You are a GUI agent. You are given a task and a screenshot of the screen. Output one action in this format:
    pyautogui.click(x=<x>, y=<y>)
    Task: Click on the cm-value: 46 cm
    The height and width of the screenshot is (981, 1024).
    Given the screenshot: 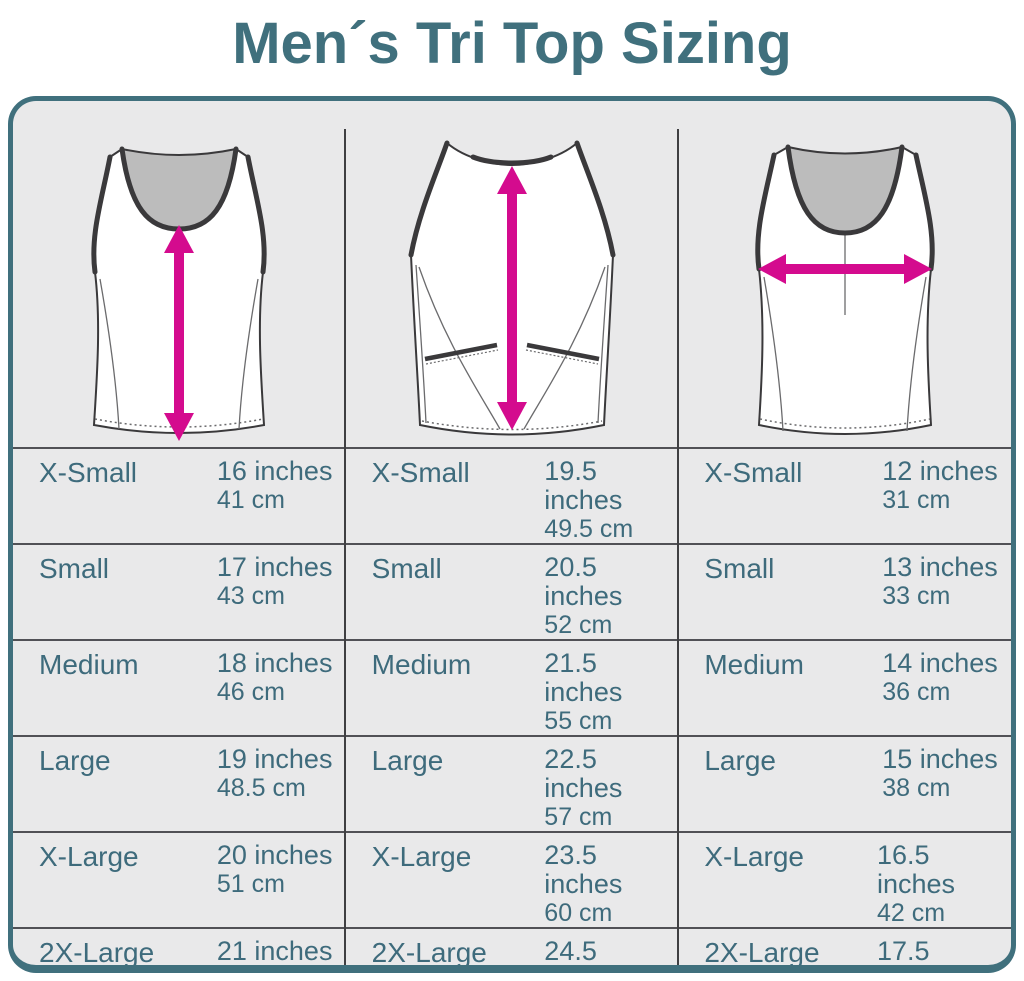 What is the action you would take?
    pyautogui.click(x=250, y=692)
    